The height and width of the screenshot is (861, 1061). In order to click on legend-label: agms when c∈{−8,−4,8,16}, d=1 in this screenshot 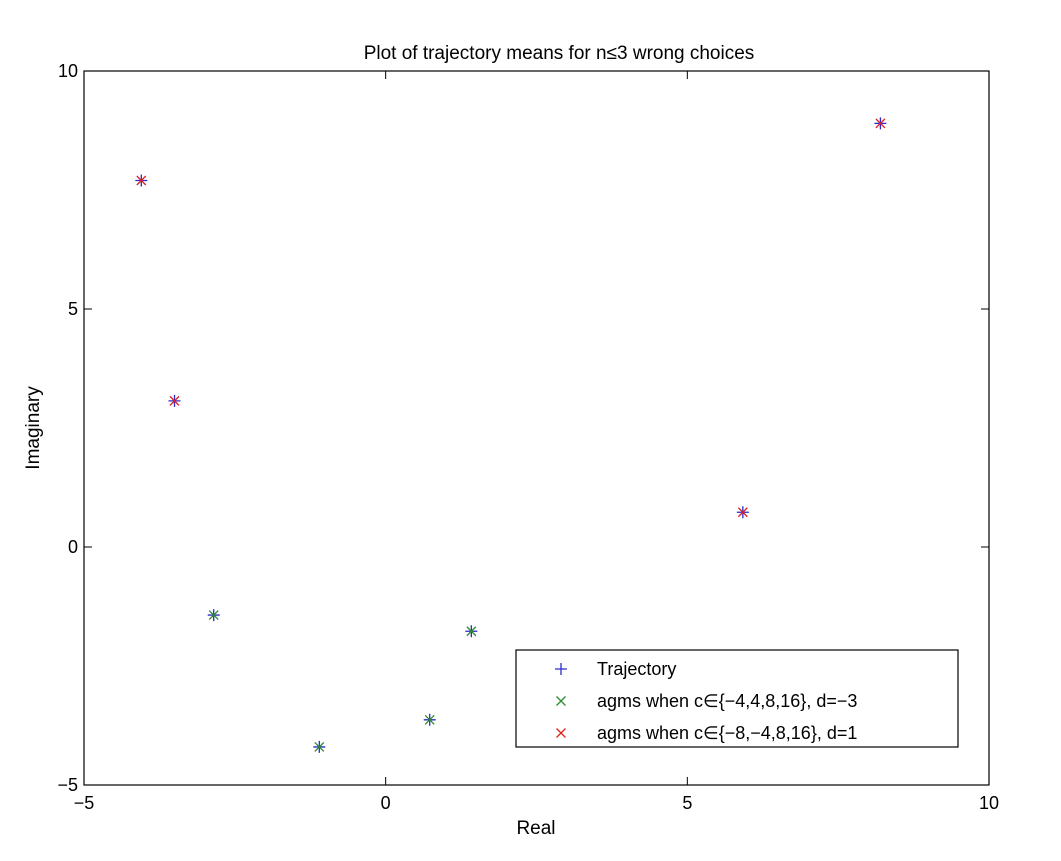, I will do `click(727, 733)`.